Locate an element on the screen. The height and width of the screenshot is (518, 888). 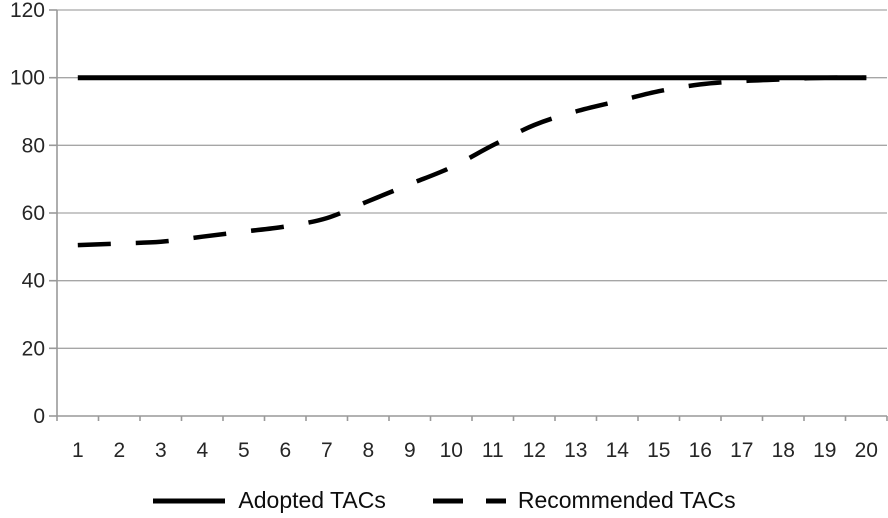
x-tick-label: 17 is located at coordinates (741, 450).